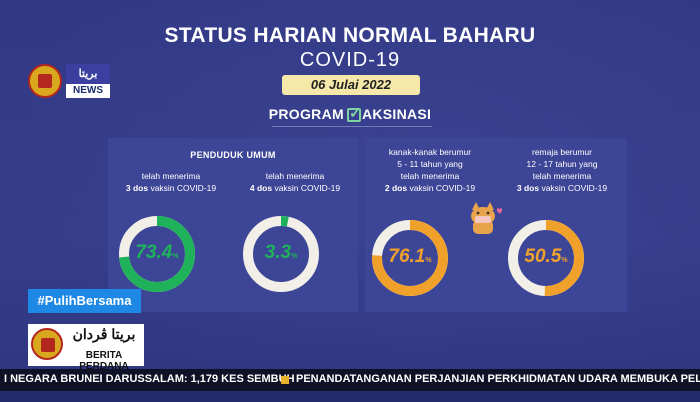  What do you see at coordinates (171, 182) in the screenshot?
I see `caption-3-doses: telah menerima 3 dos vaksin COVID-19` at bounding box center [171, 182].